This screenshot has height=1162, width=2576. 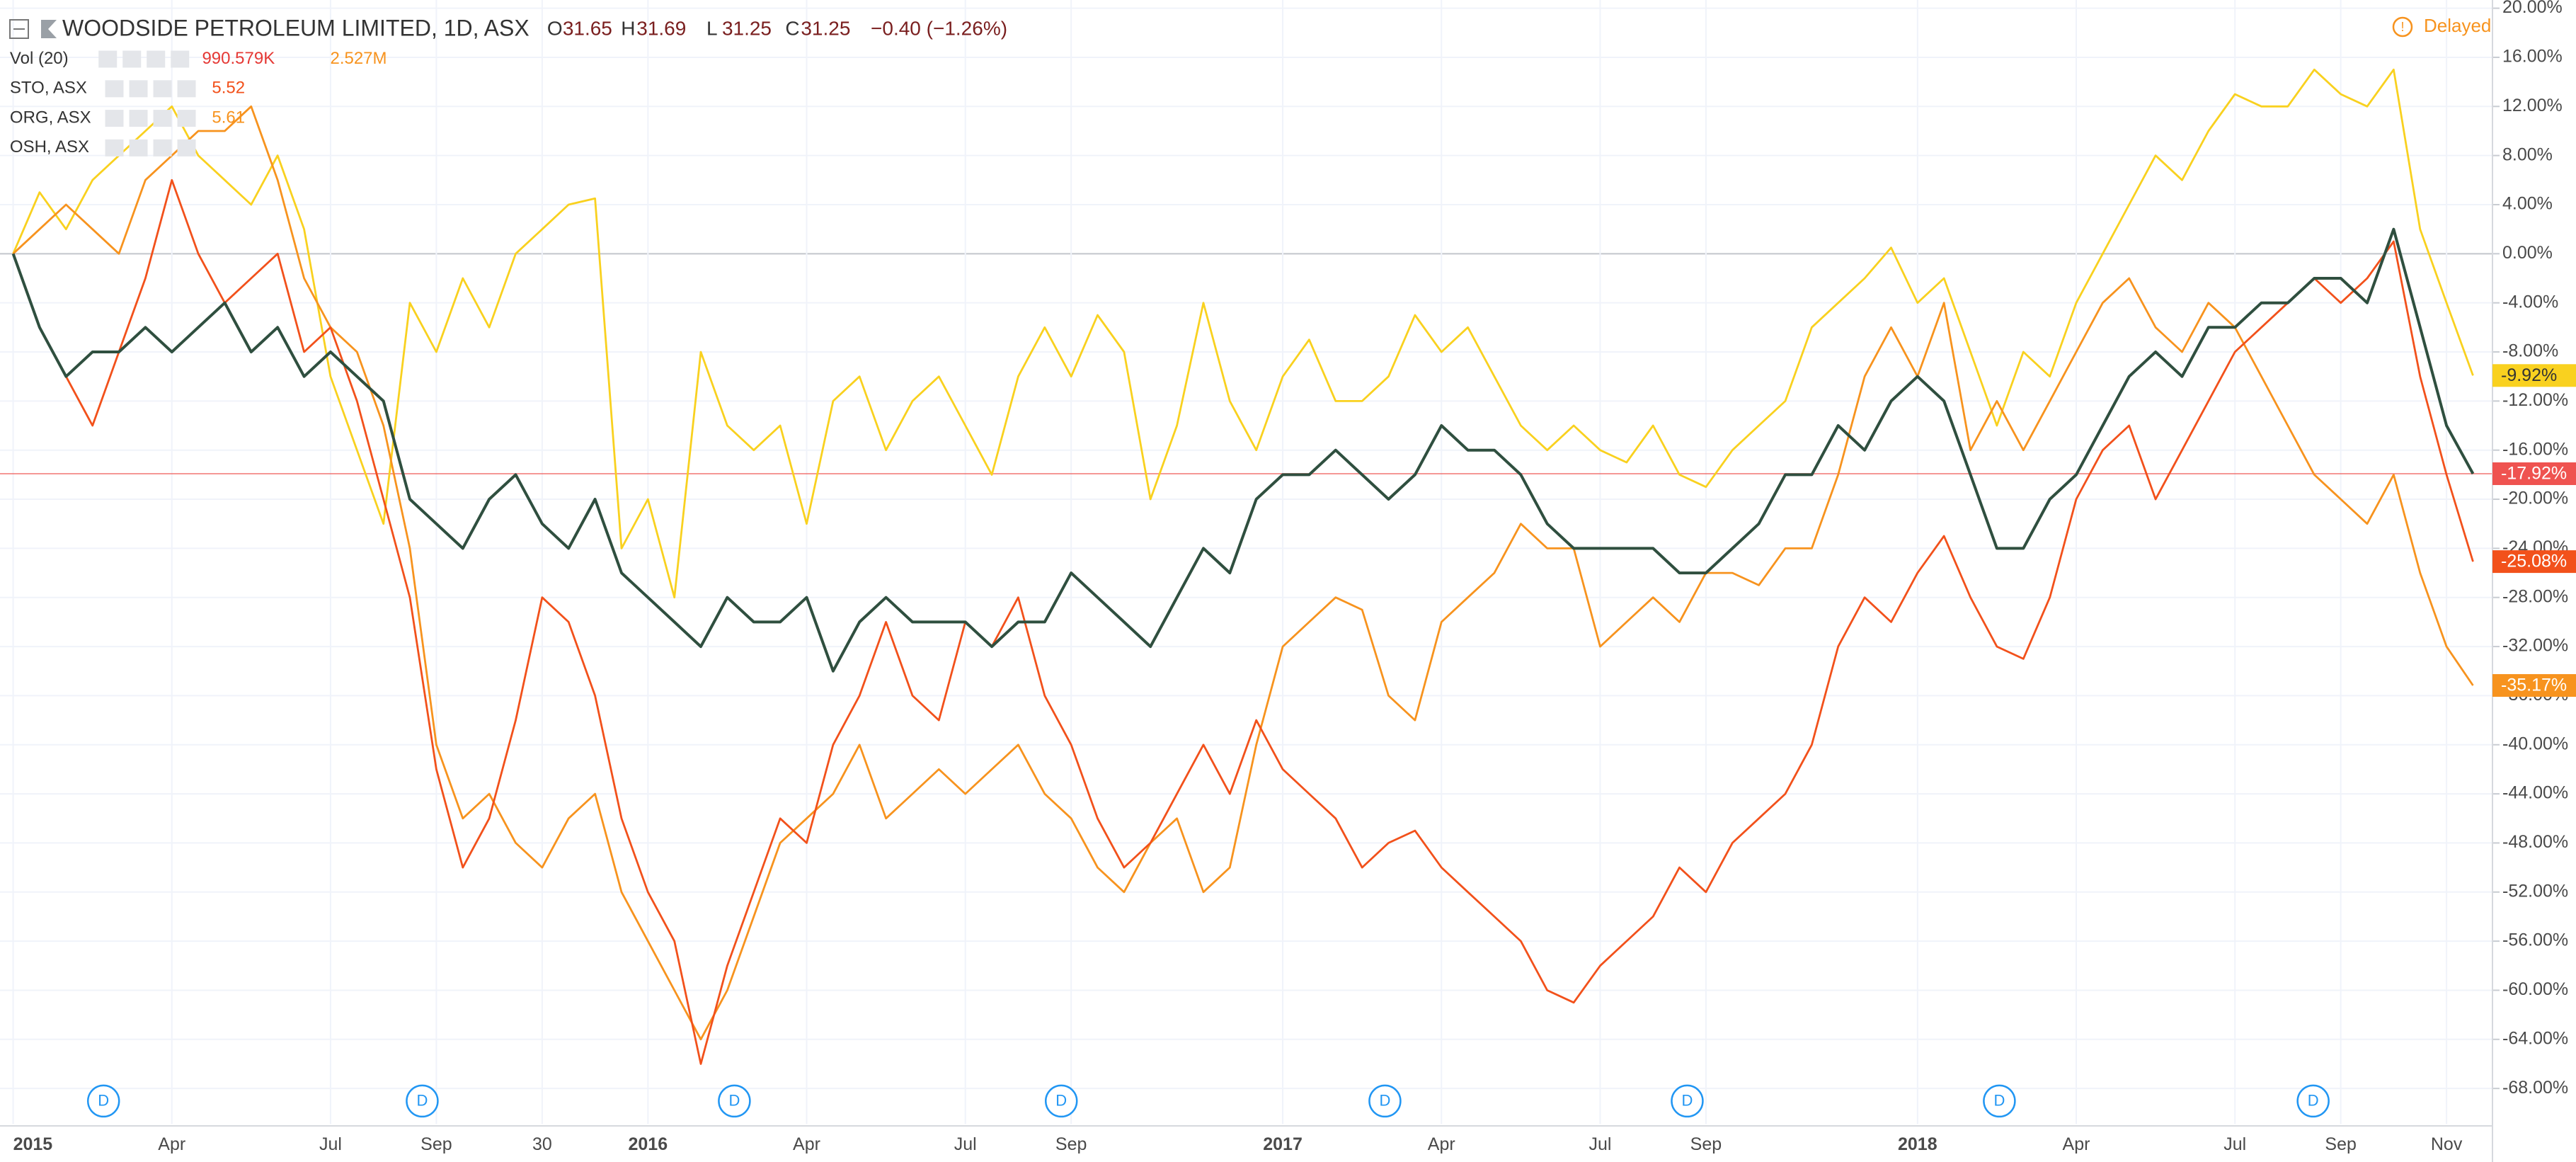 I want to click on y-tick-label: -8.00%, so click(x=2530, y=351).